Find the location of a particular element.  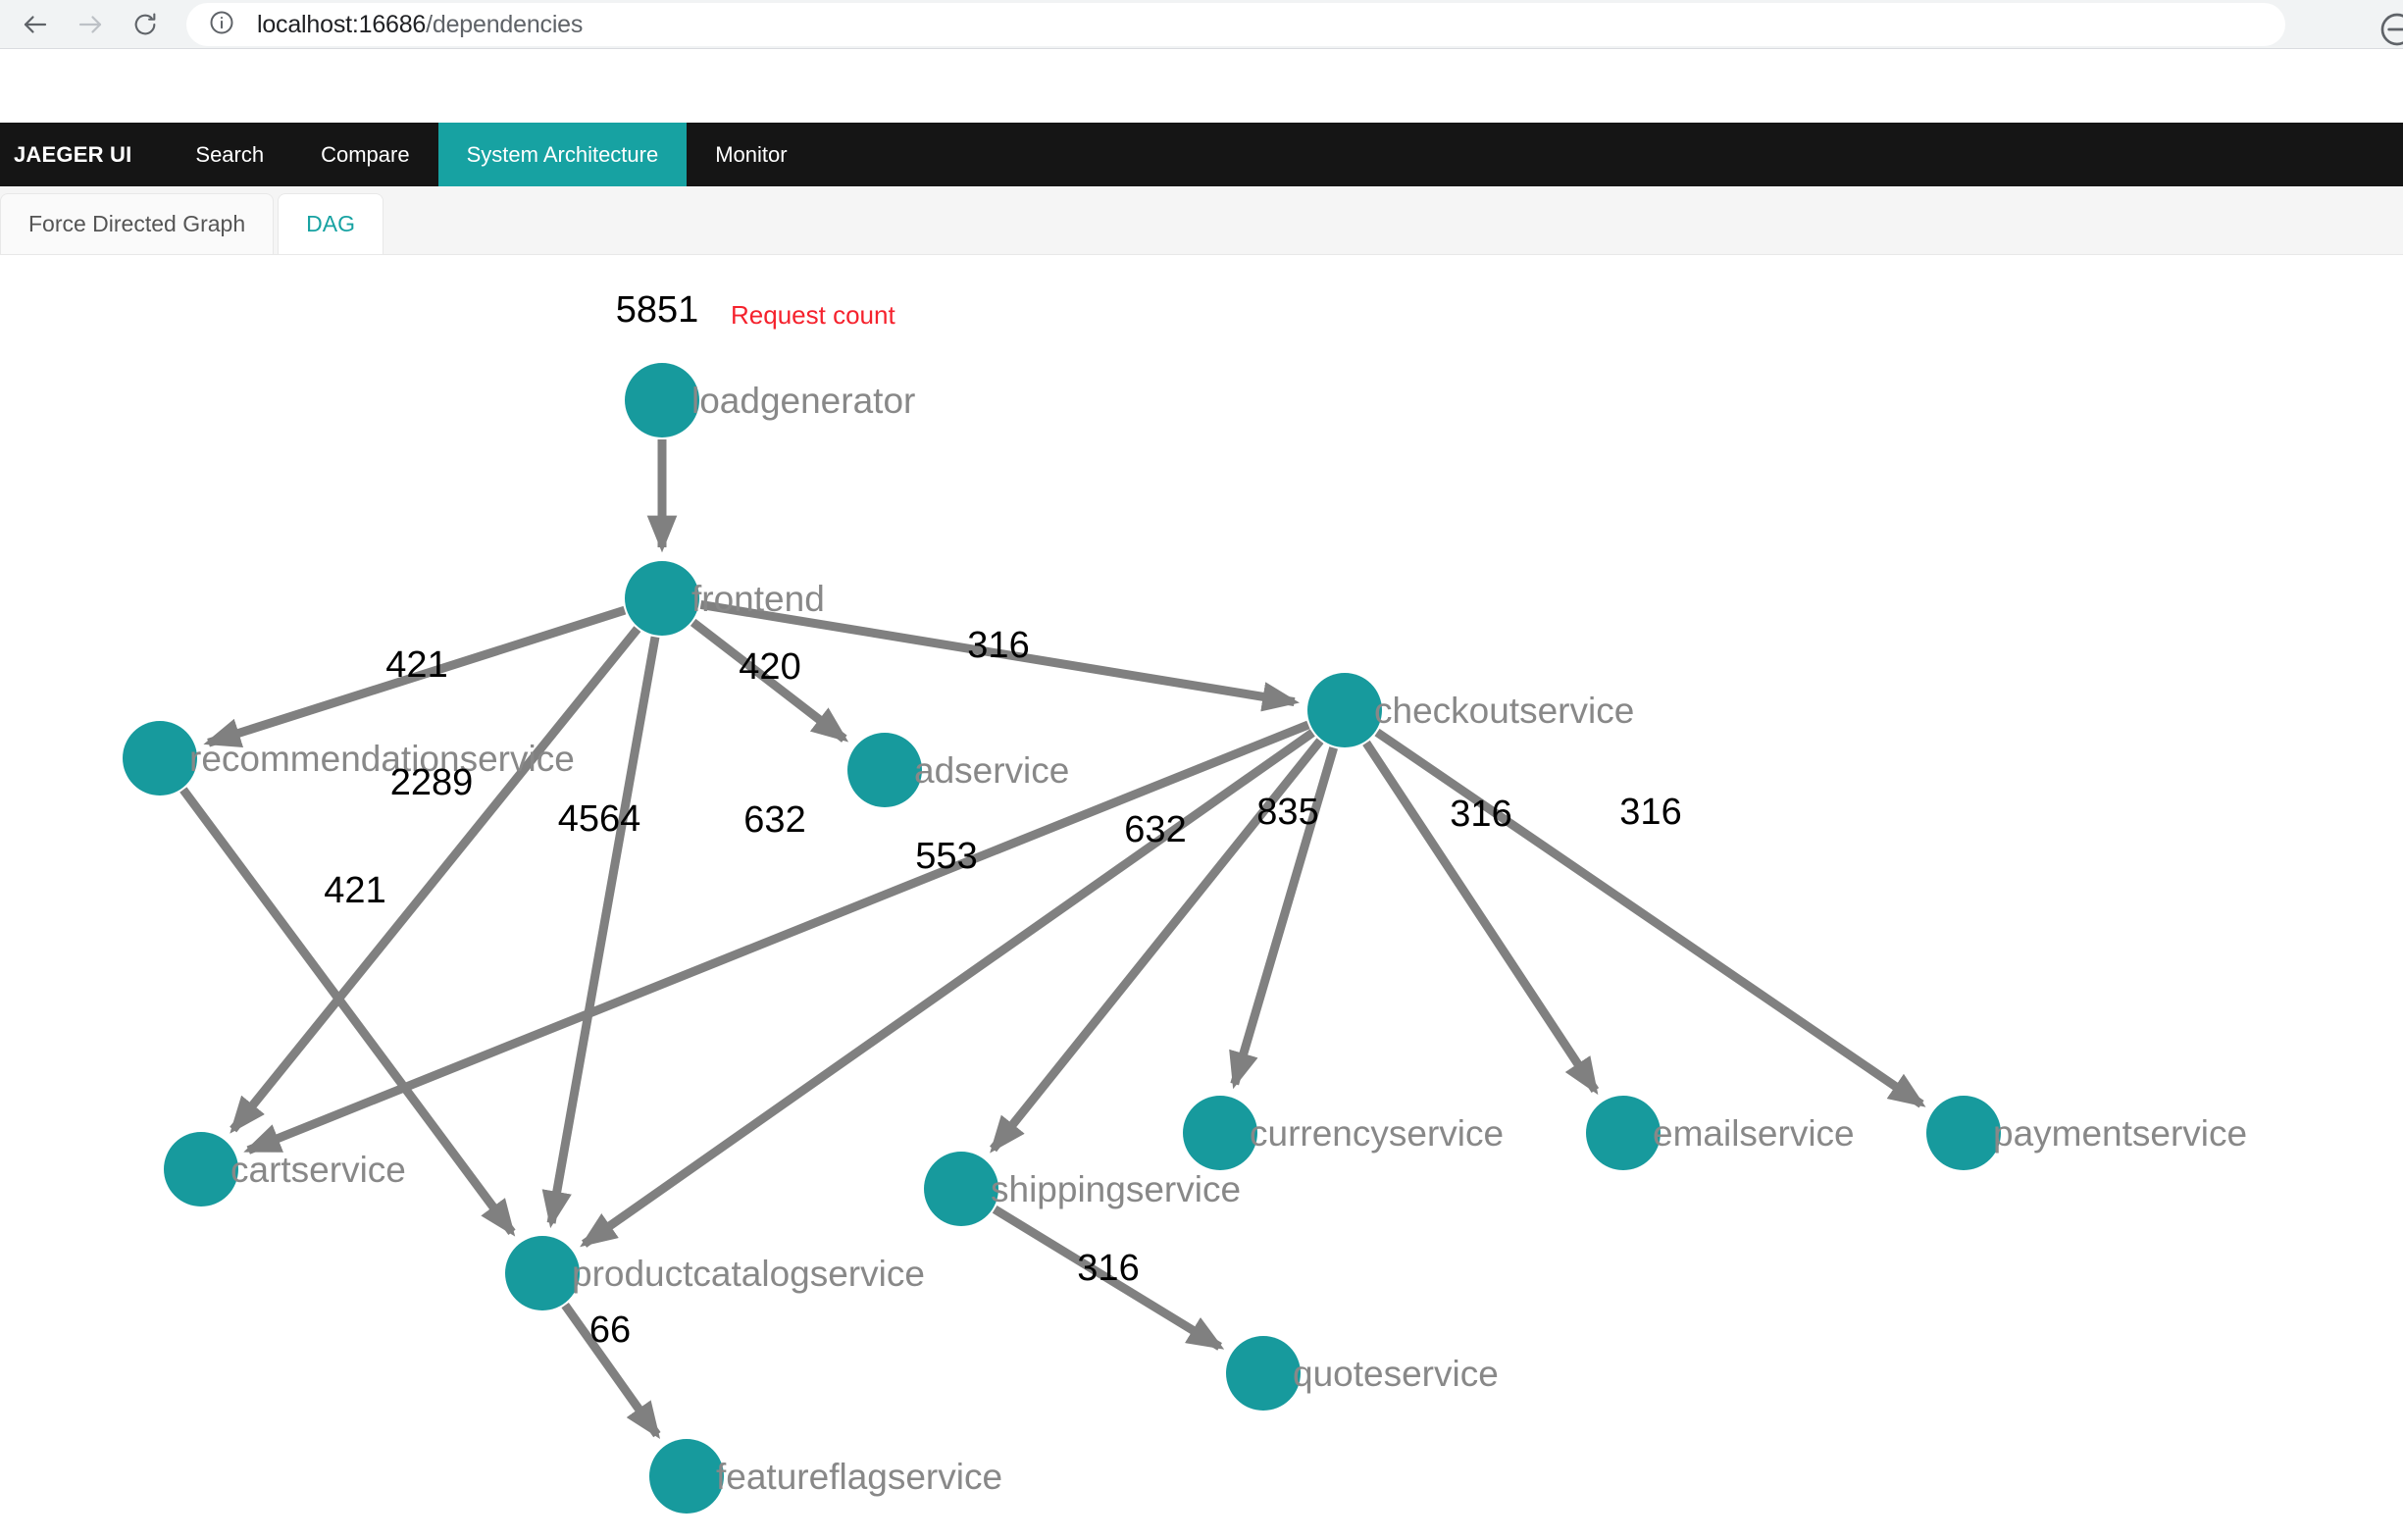

node-label: shippingservice is located at coordinates (1116, 1189).